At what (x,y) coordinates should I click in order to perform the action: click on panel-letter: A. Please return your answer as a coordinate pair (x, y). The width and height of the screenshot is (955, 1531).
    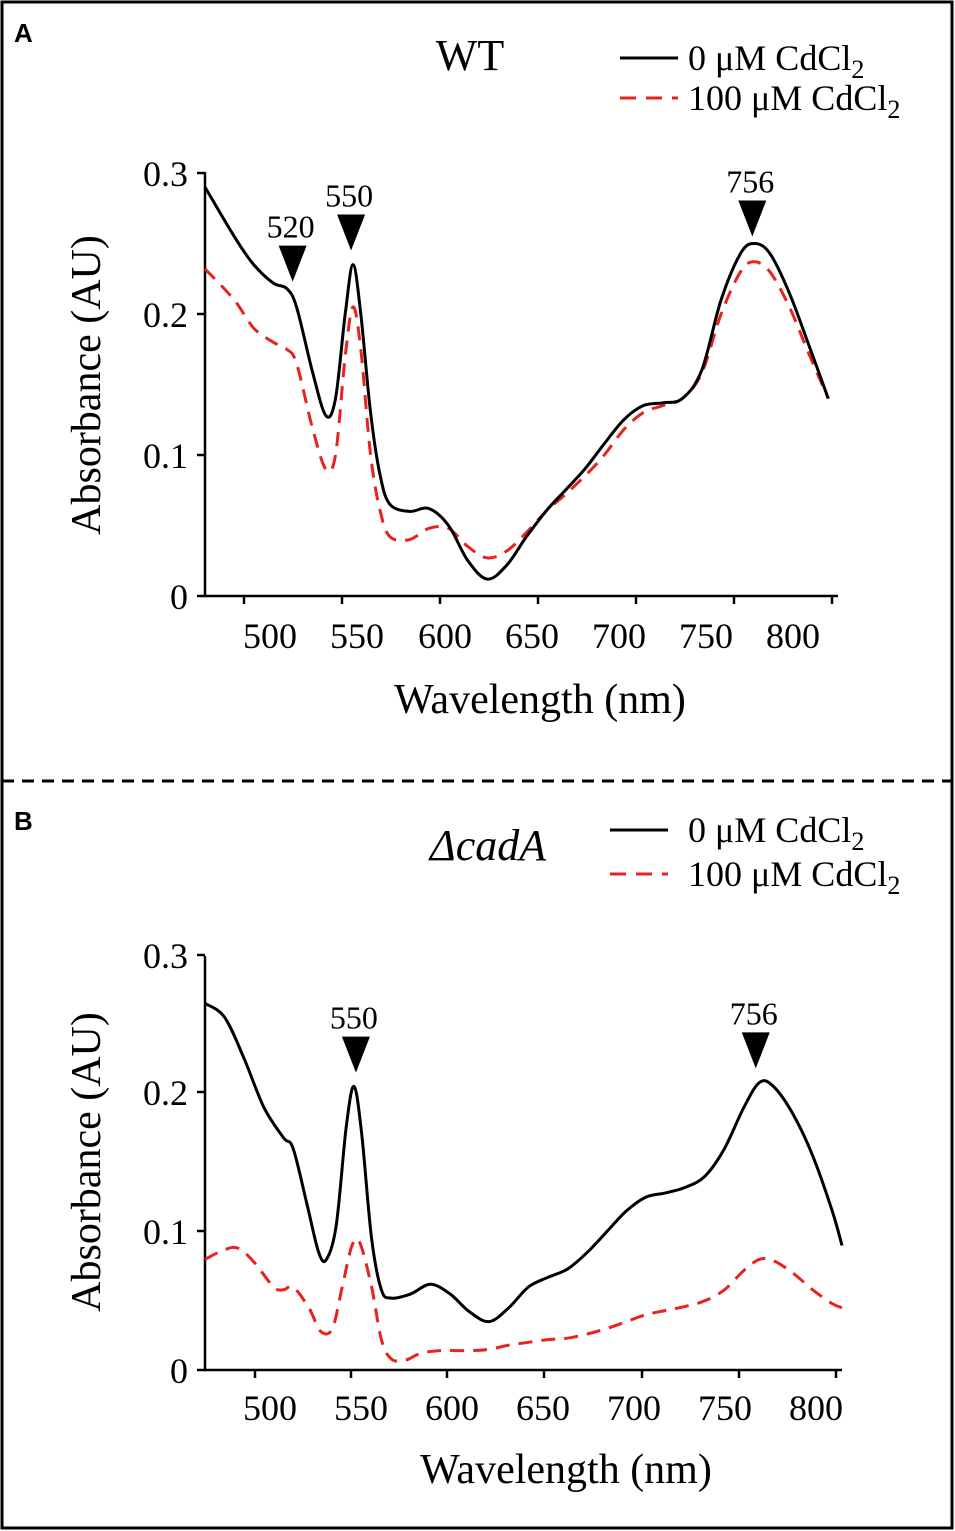
    Looking at the image, I should click on (23, 33).